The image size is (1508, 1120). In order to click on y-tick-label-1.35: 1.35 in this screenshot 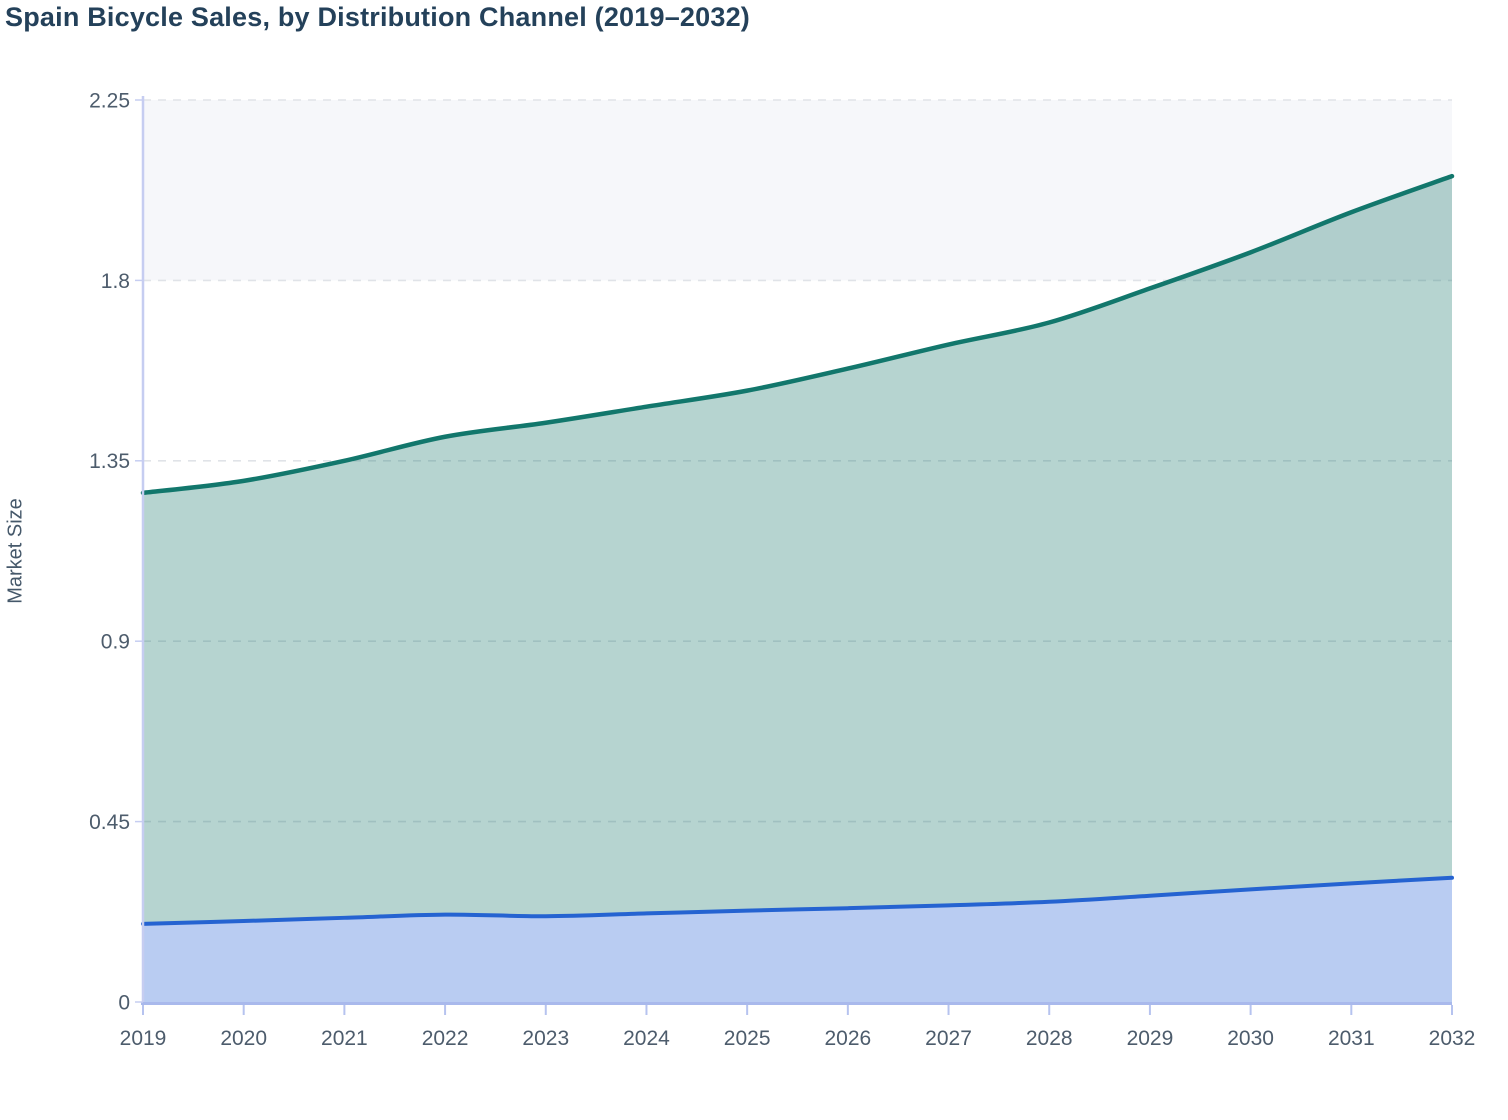, I will do `click(109, 461)`.